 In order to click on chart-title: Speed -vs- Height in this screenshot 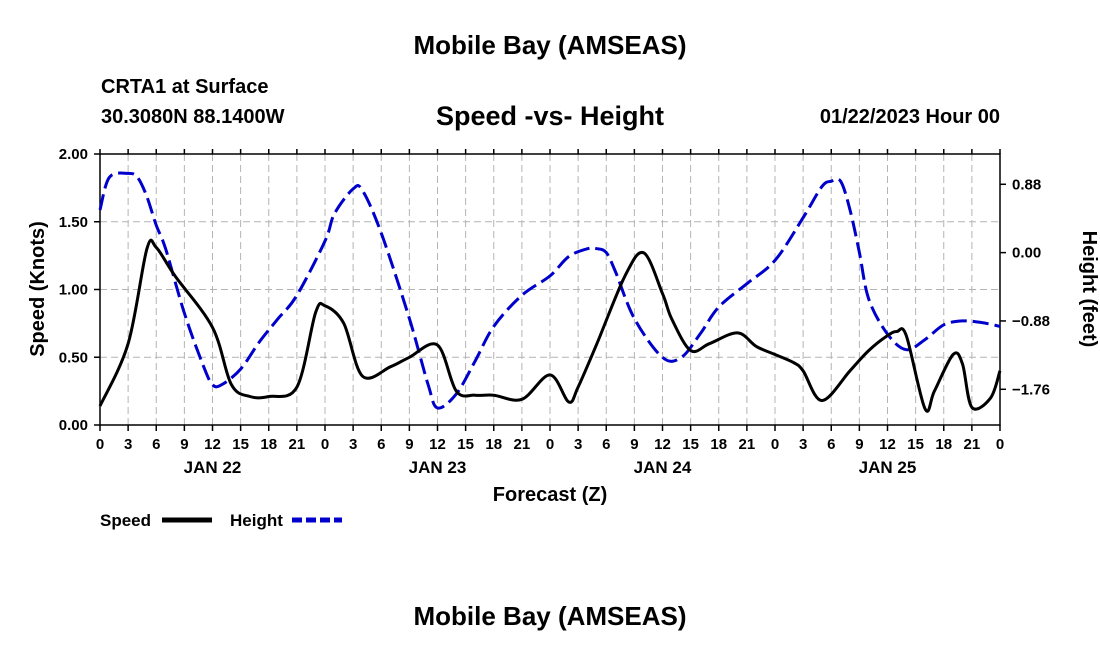, I will do `click(550, 116)`.